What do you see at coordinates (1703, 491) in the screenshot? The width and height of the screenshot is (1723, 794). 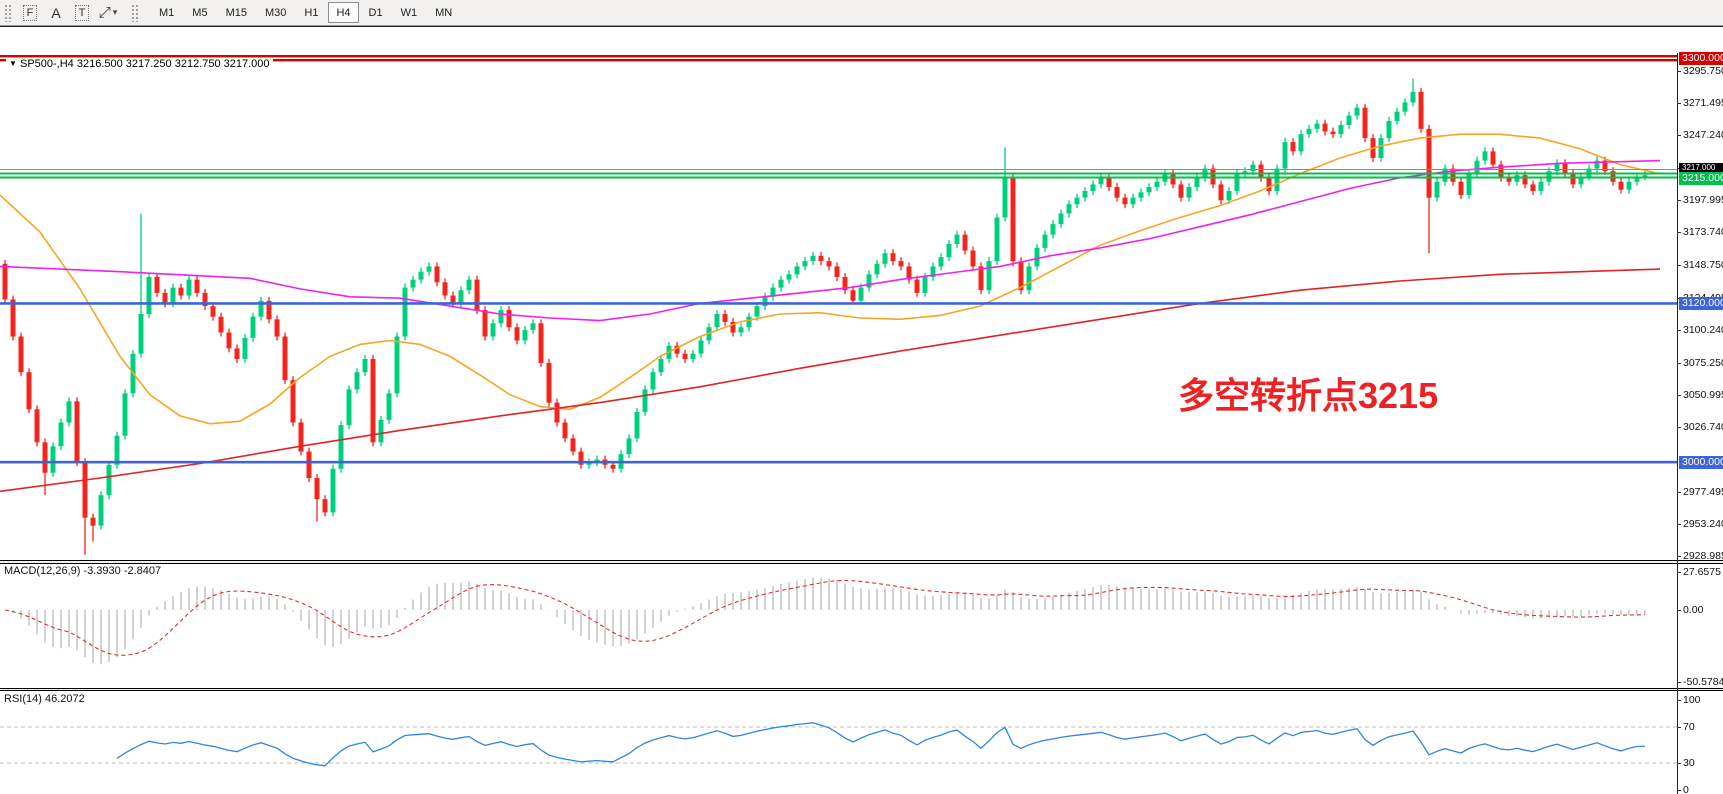 I see `price-axis-label: 2977.495` at bounding box center [1703, 491].